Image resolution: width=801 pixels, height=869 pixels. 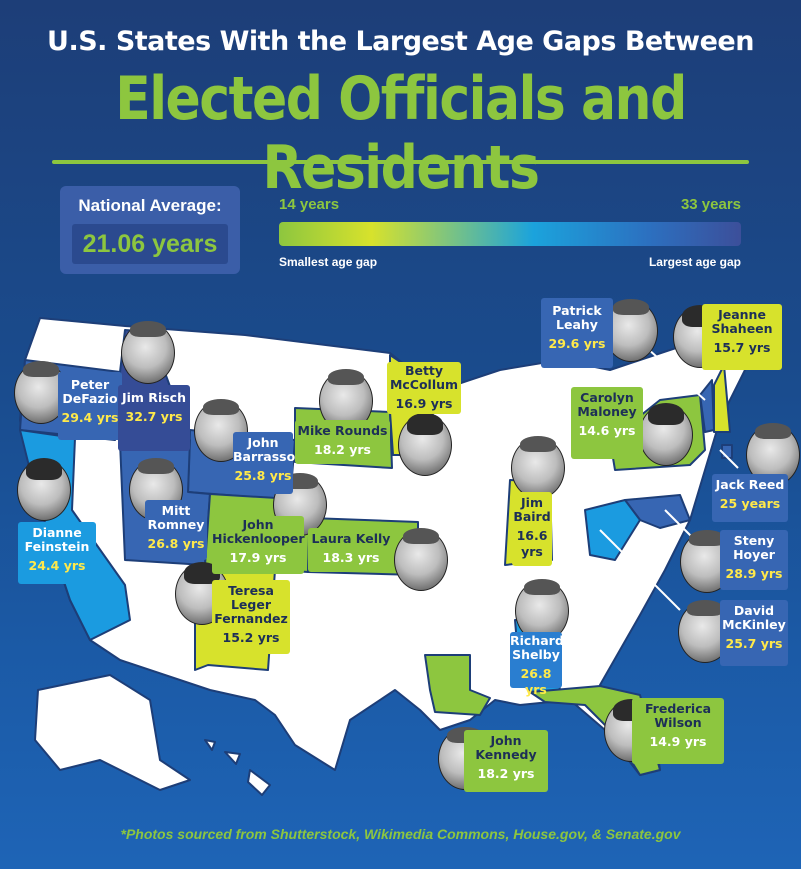 What do you see at coordinates (258, 531) in the screenshot?
I see `official-name: John Hickenlooper` at bounding box center [258, 531].